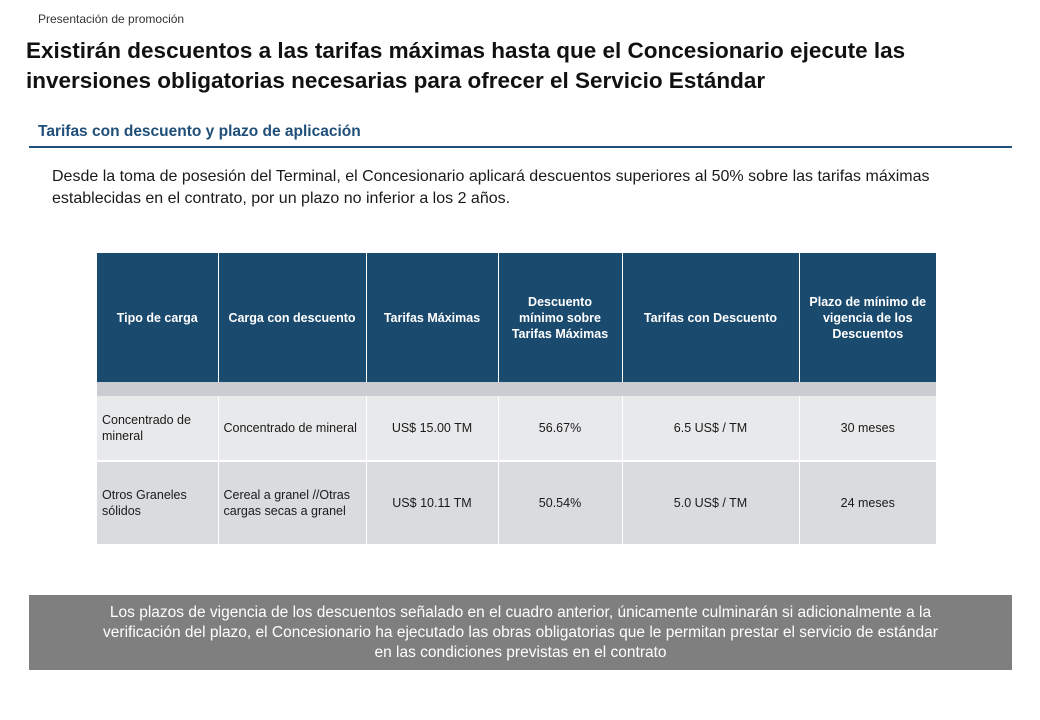 This screenshot has width=1040, height=720. What do you see at coordinates (432, 429) in the screenshot?
I see `cell-max-rate: US$ 15.00 TM` at bounding box center [432, 429].